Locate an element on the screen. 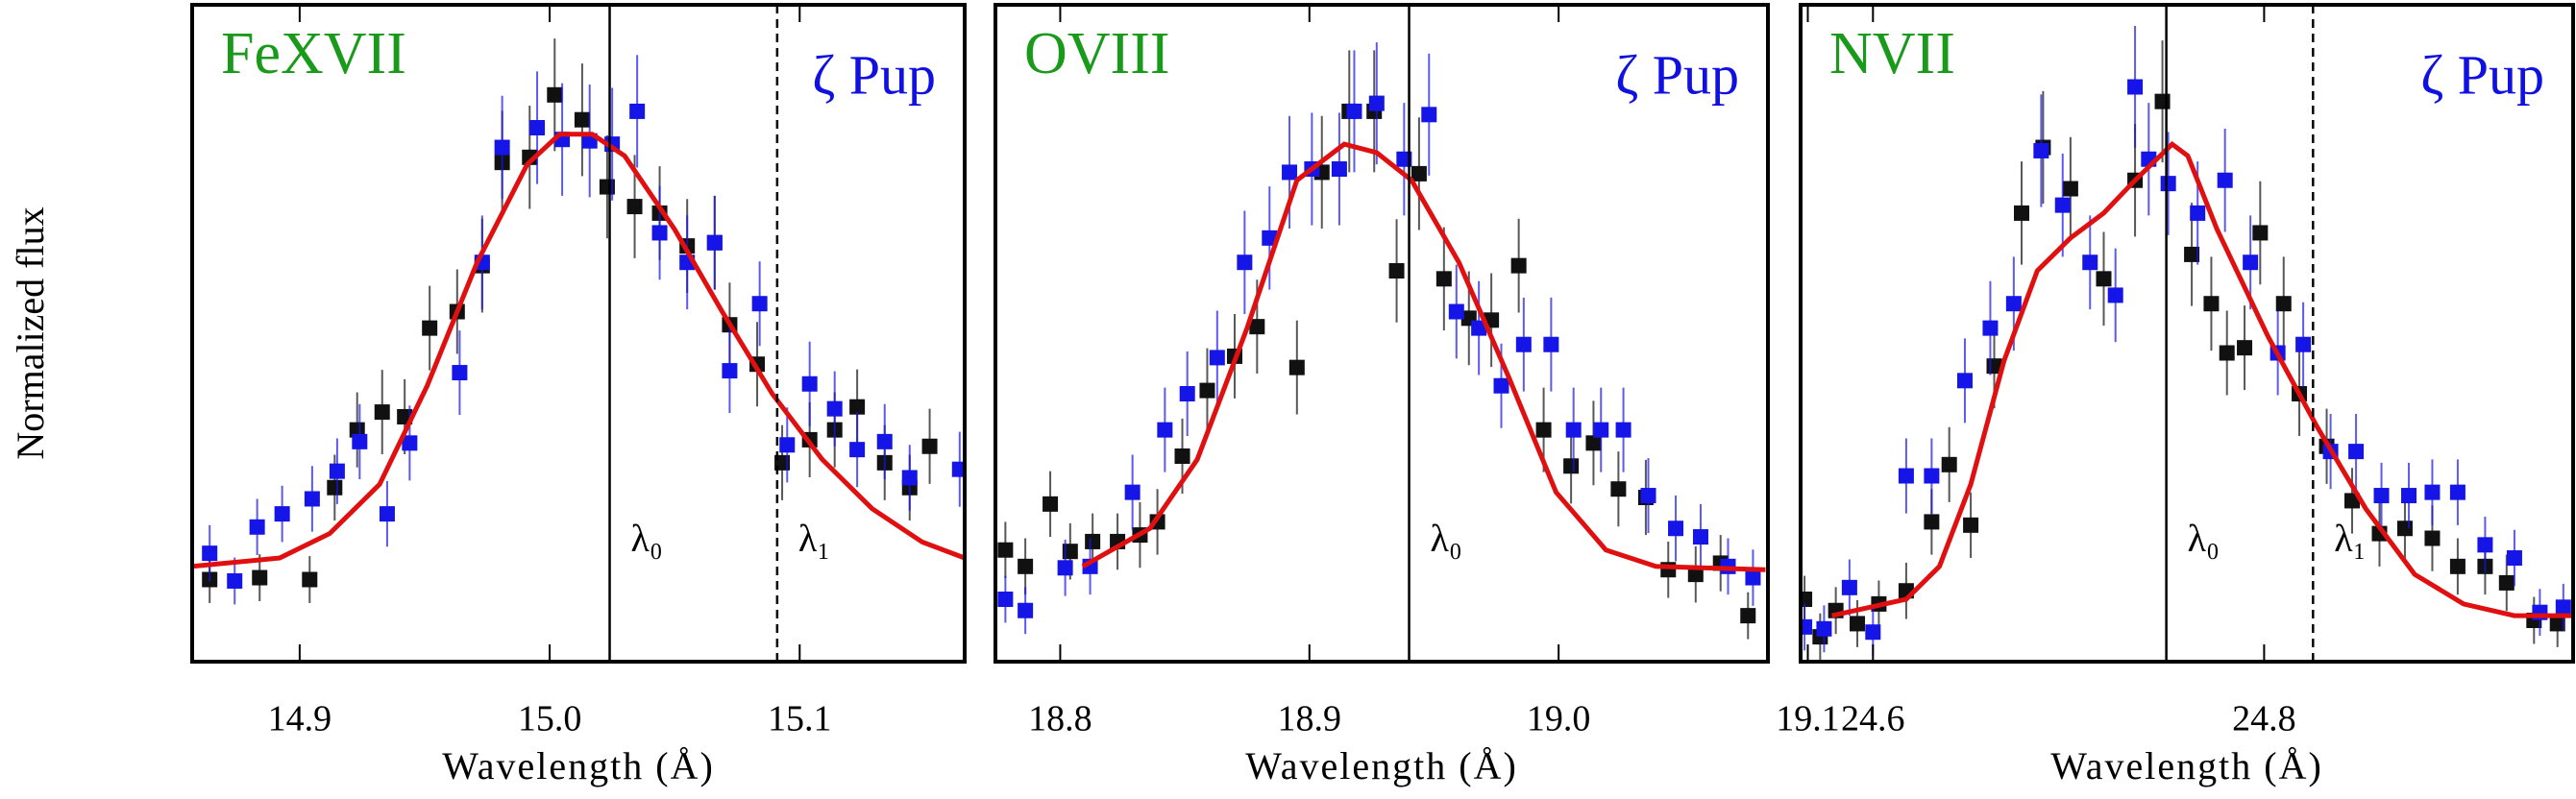  x-tick-label: 19.1 is located at coordinates (1808, 719).